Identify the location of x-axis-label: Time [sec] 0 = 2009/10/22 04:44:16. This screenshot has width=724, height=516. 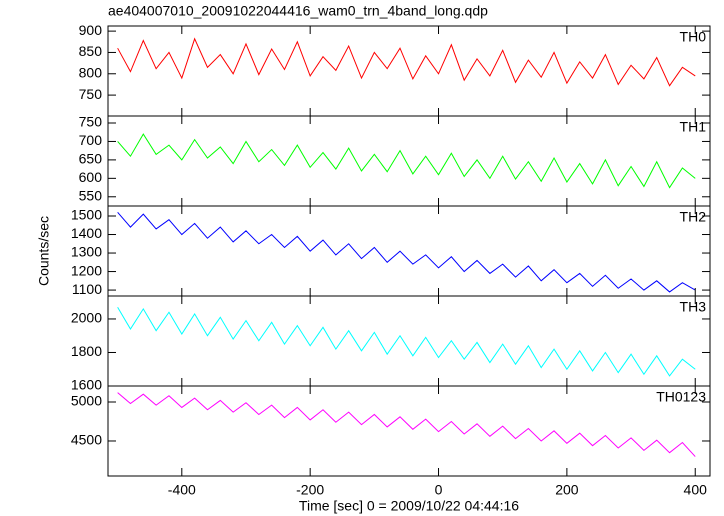
(409, 506).